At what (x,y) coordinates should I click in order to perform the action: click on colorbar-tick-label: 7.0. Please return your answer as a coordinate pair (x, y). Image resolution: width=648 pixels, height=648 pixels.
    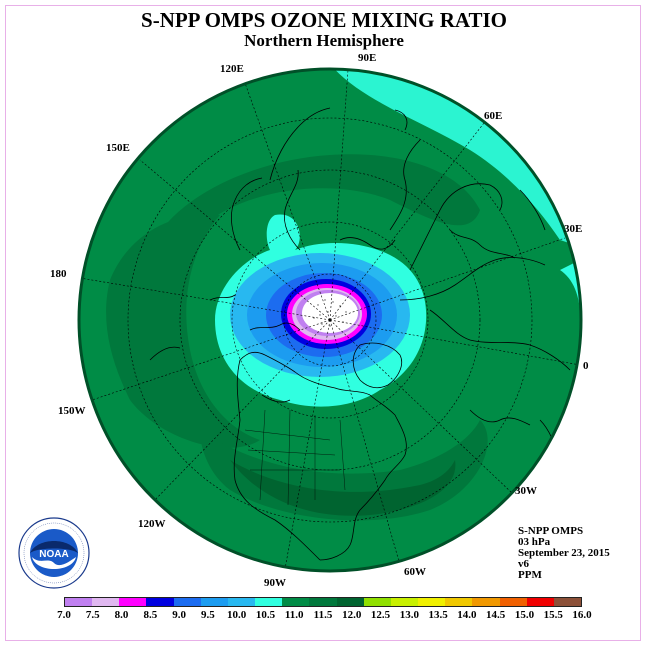
    Looking at the image, I should click on (64, 615).